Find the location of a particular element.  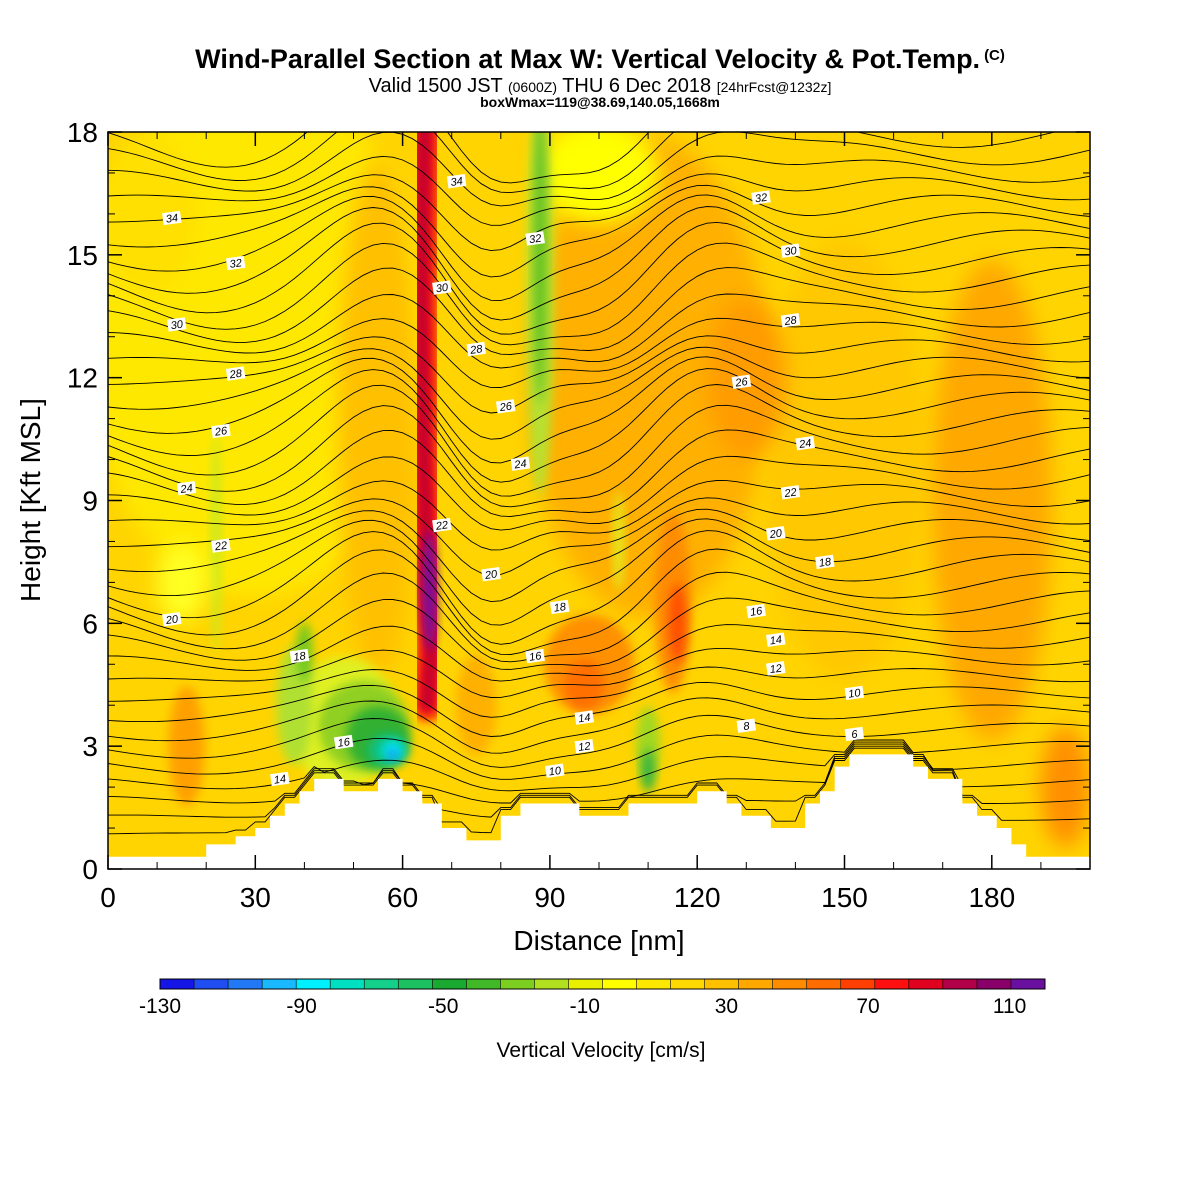

contour-label: 24 is located at coordinates (805, 443).